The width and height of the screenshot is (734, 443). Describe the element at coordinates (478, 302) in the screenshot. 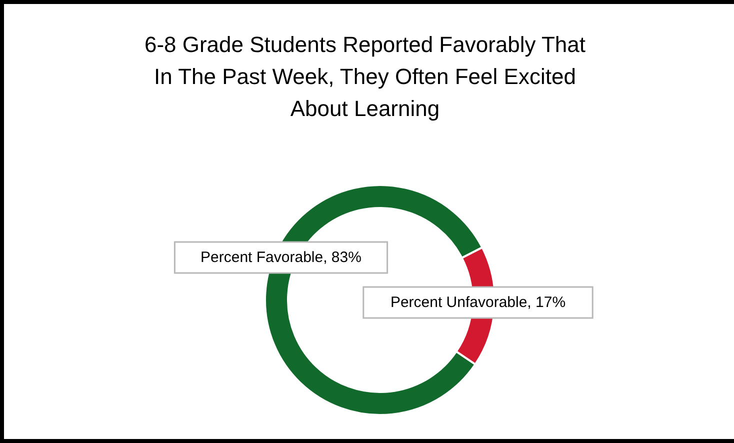

I see `slice-label: Percent Unfavorable, 17%` at that location.